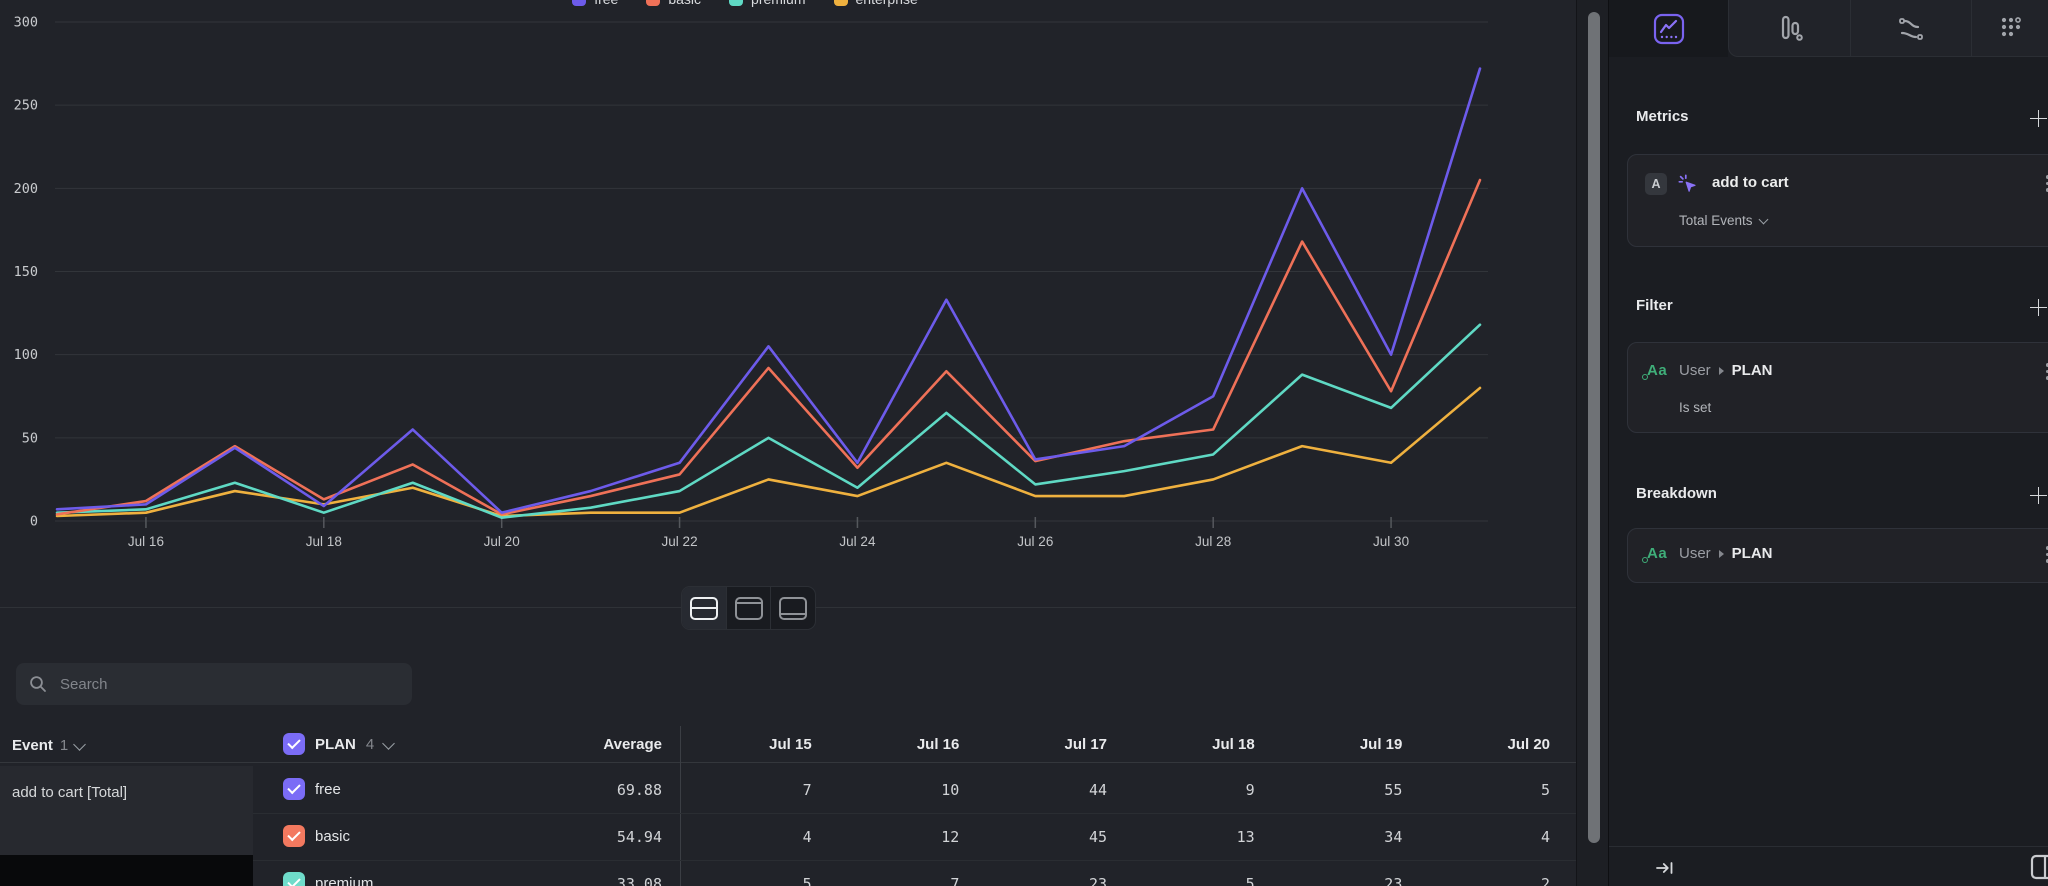  Describe the element at coordinates (1695, 407) in the screenshot. I see `filter-condition-dropdown: Is set` at that location.